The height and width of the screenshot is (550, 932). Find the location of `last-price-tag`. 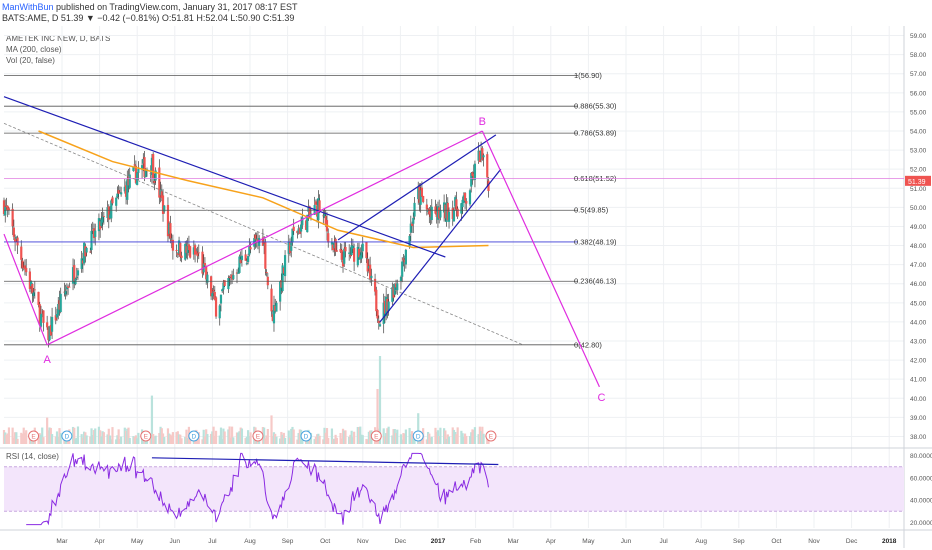

last-price-tag is located at coordinates (918, 180).